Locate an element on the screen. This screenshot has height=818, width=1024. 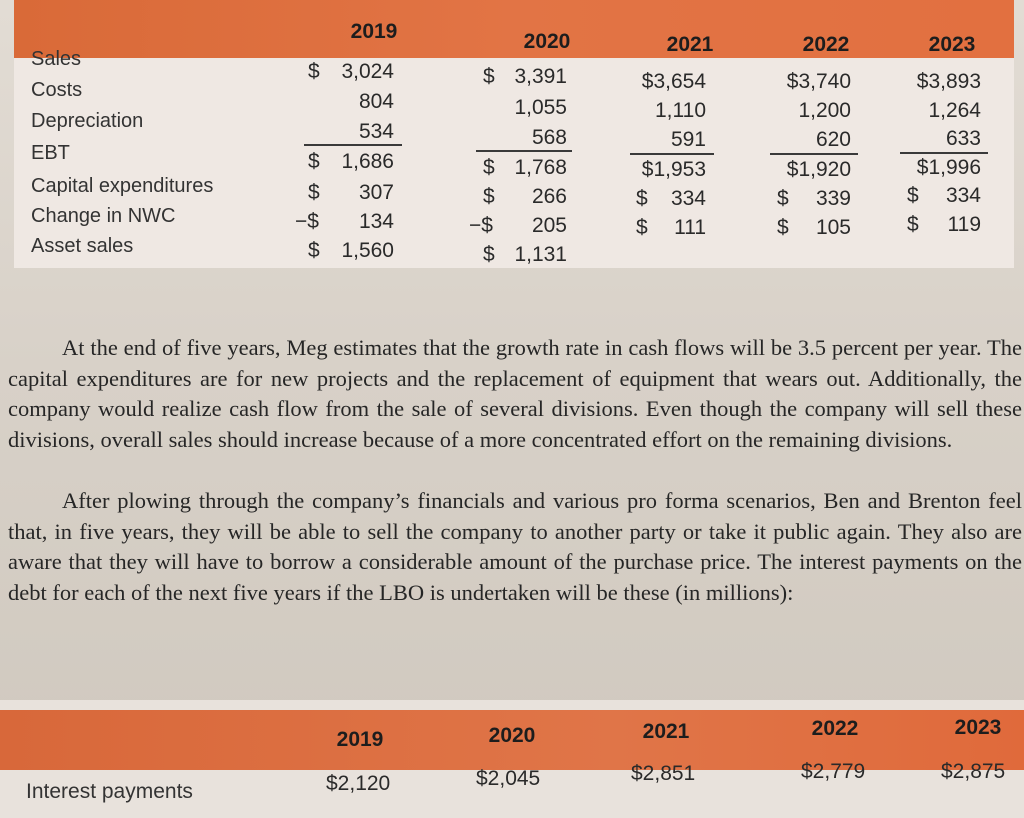
table-cell: $105 is located at coordinates (814, 227).